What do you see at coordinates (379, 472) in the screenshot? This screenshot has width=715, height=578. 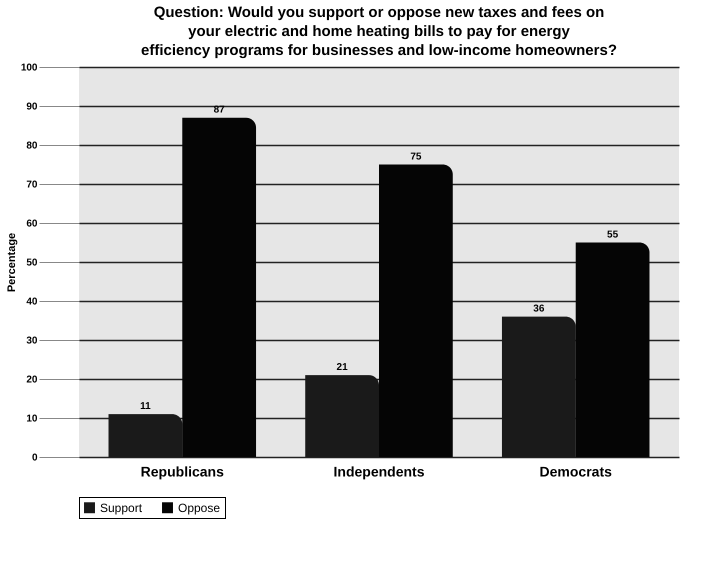 I see `x-tick-label: Independents` at bounding box center [379, 472].